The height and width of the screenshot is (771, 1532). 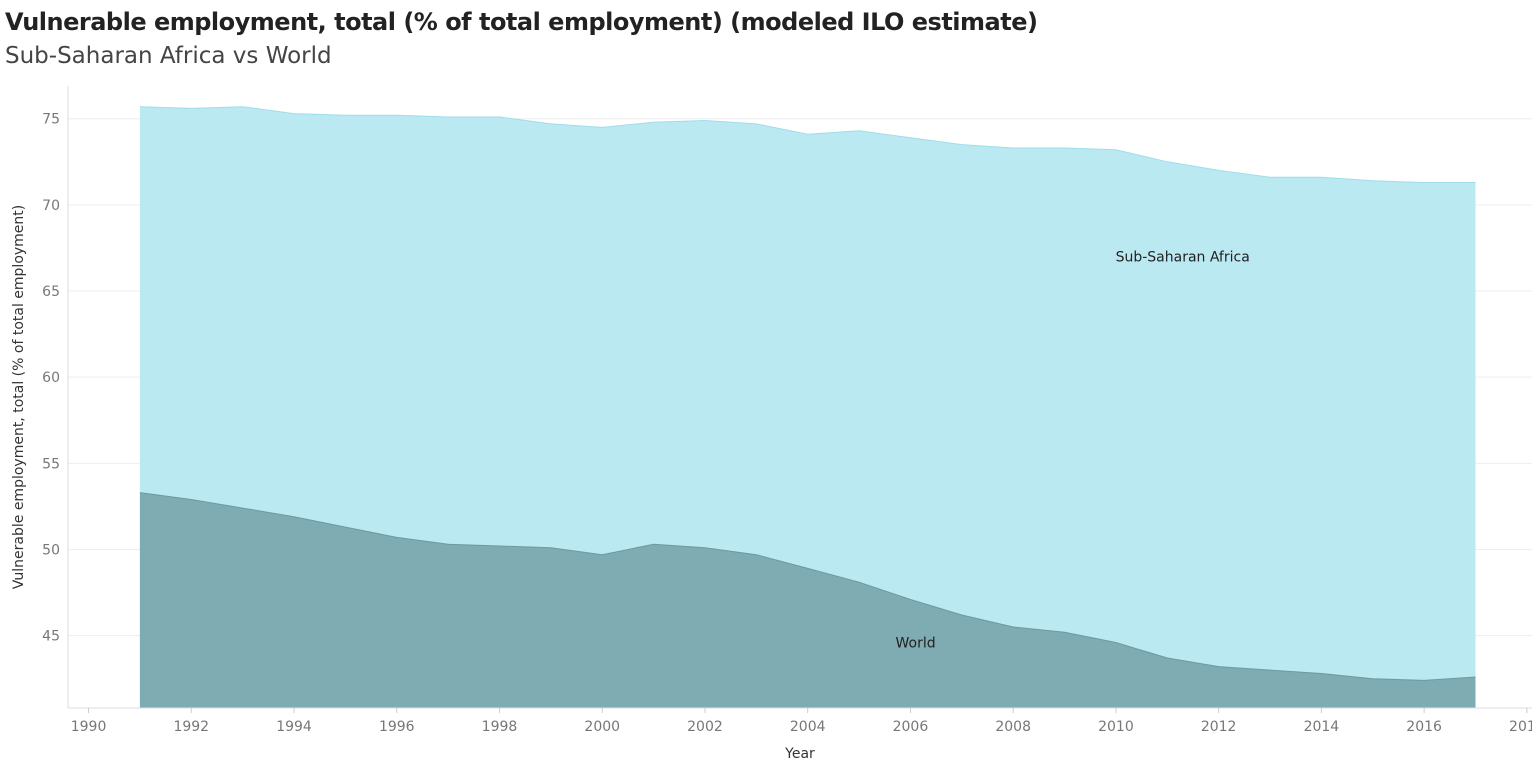 What do you see at coordinates (51, 464) in the screenshot?
I see `y-tick-label-55: 55` at bounding box center [51, 464].